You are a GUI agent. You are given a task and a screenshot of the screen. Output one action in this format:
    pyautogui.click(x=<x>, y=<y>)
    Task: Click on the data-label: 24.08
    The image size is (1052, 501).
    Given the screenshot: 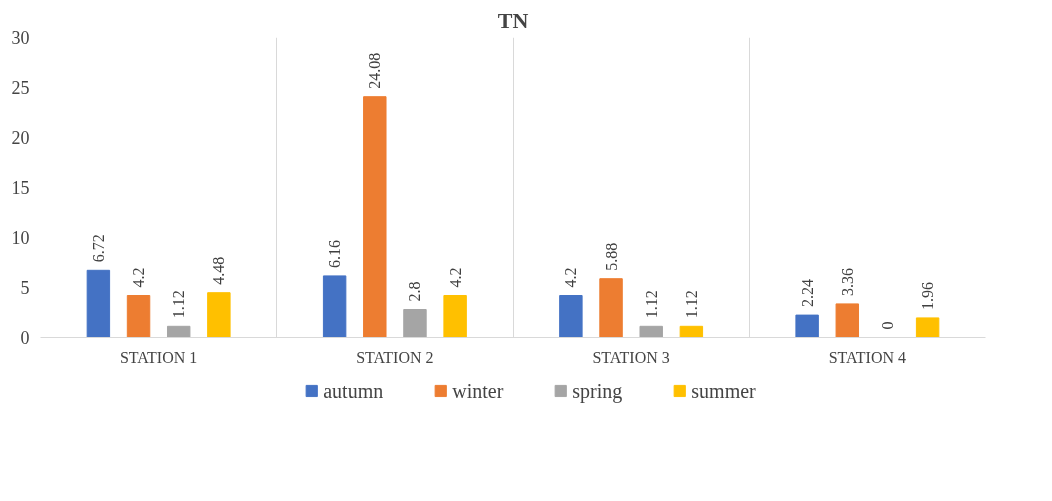 What is the action you would take?
    pyautogui.click(x=375, y=70)
    